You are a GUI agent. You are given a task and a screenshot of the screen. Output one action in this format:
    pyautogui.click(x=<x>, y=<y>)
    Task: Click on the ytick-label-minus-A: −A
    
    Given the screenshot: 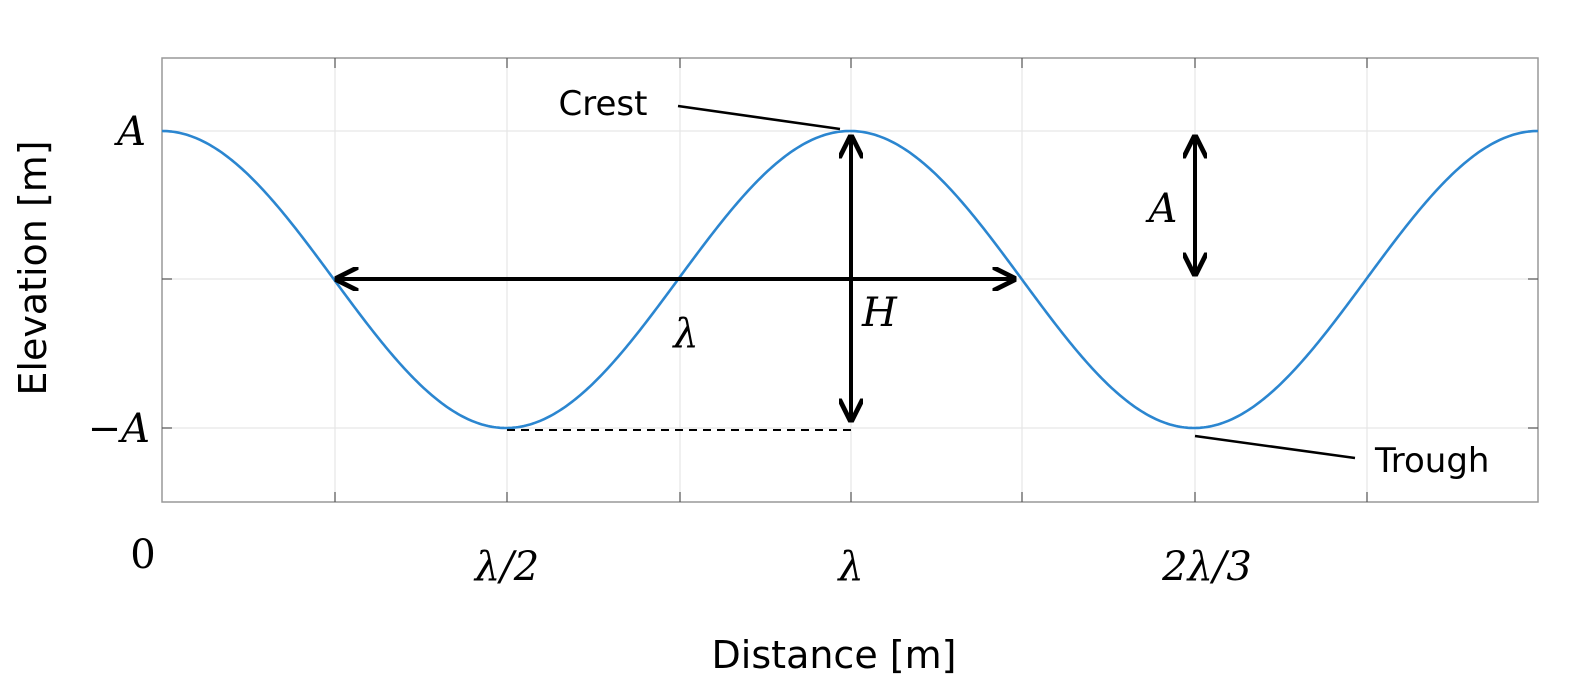 What is the action you would take?
    pyautogui.click(x=119, y=429)
    